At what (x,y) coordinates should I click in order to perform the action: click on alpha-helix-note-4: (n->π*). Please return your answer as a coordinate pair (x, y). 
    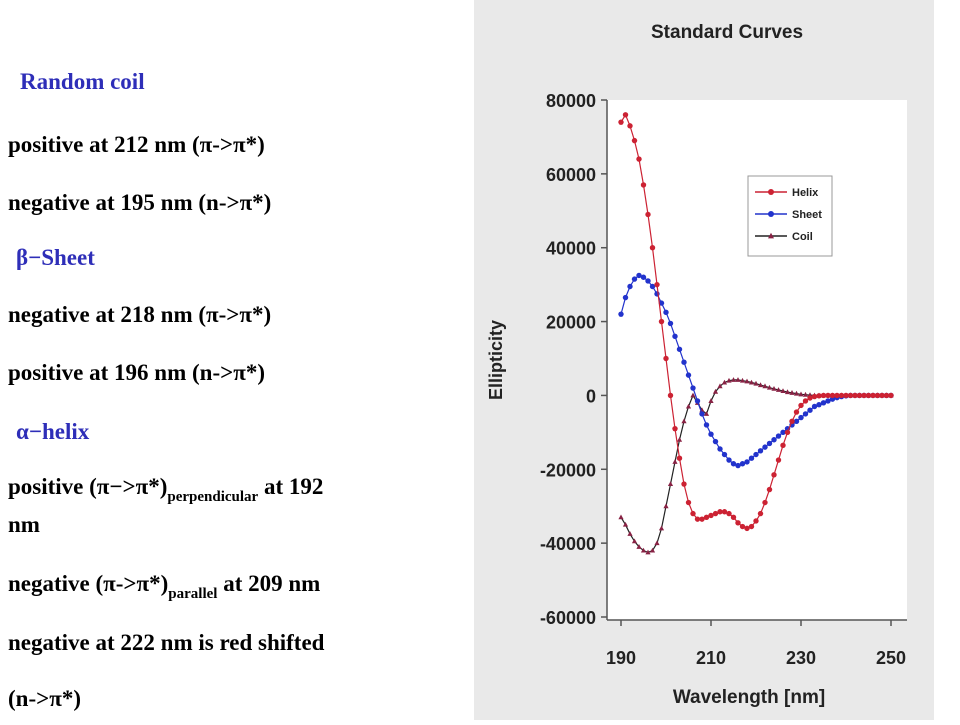
    Looking at the image, I should click on (44, 698).